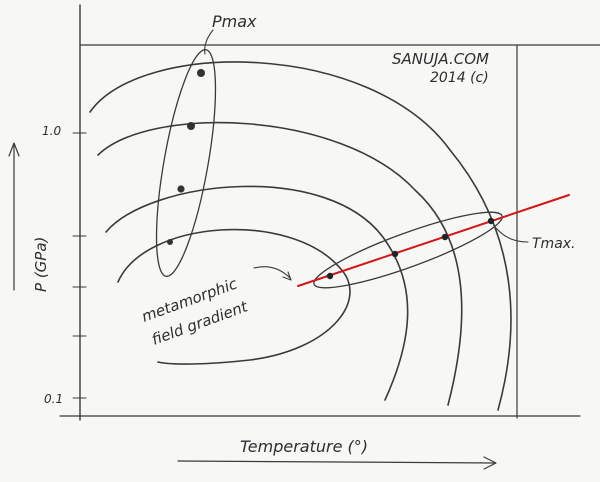 The image size is (600, 482). I want to click on tmax-leader, so click(512, 235).